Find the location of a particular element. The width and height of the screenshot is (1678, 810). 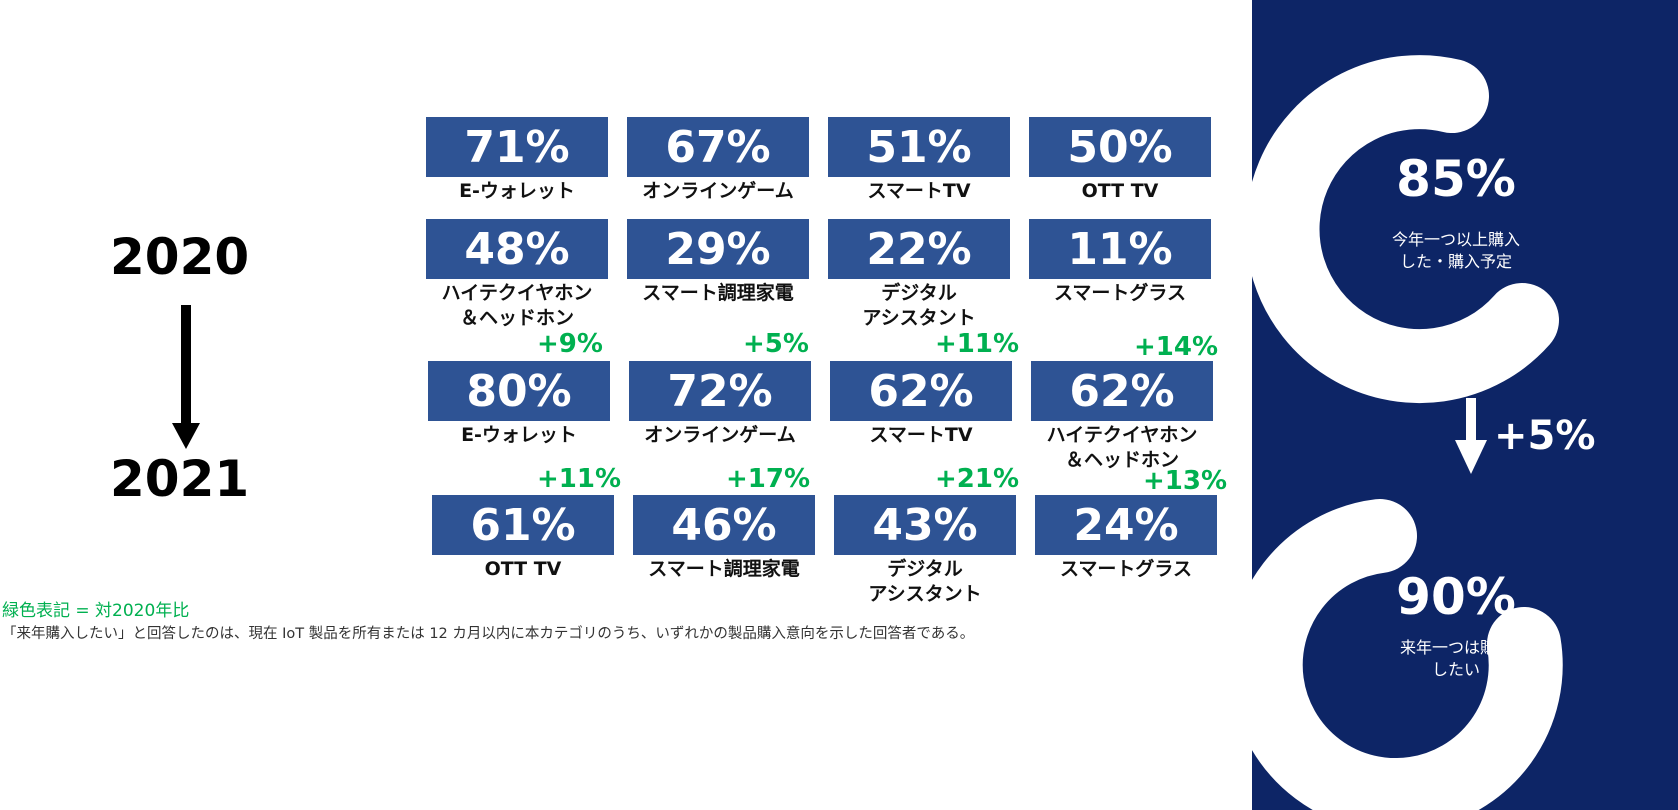

next-year-label: 来年一つは購入 したい is located at coordinates (1455, 658).